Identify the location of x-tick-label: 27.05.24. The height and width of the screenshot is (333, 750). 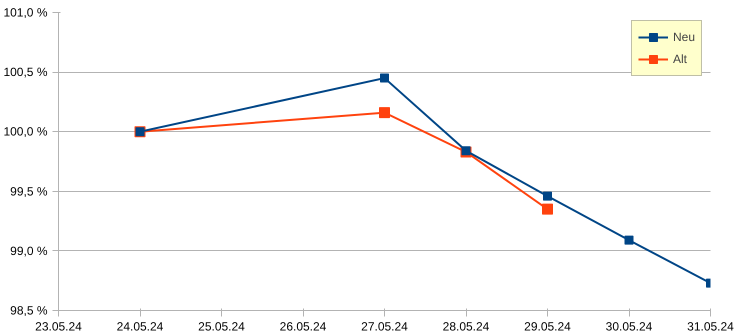
(384, 326).